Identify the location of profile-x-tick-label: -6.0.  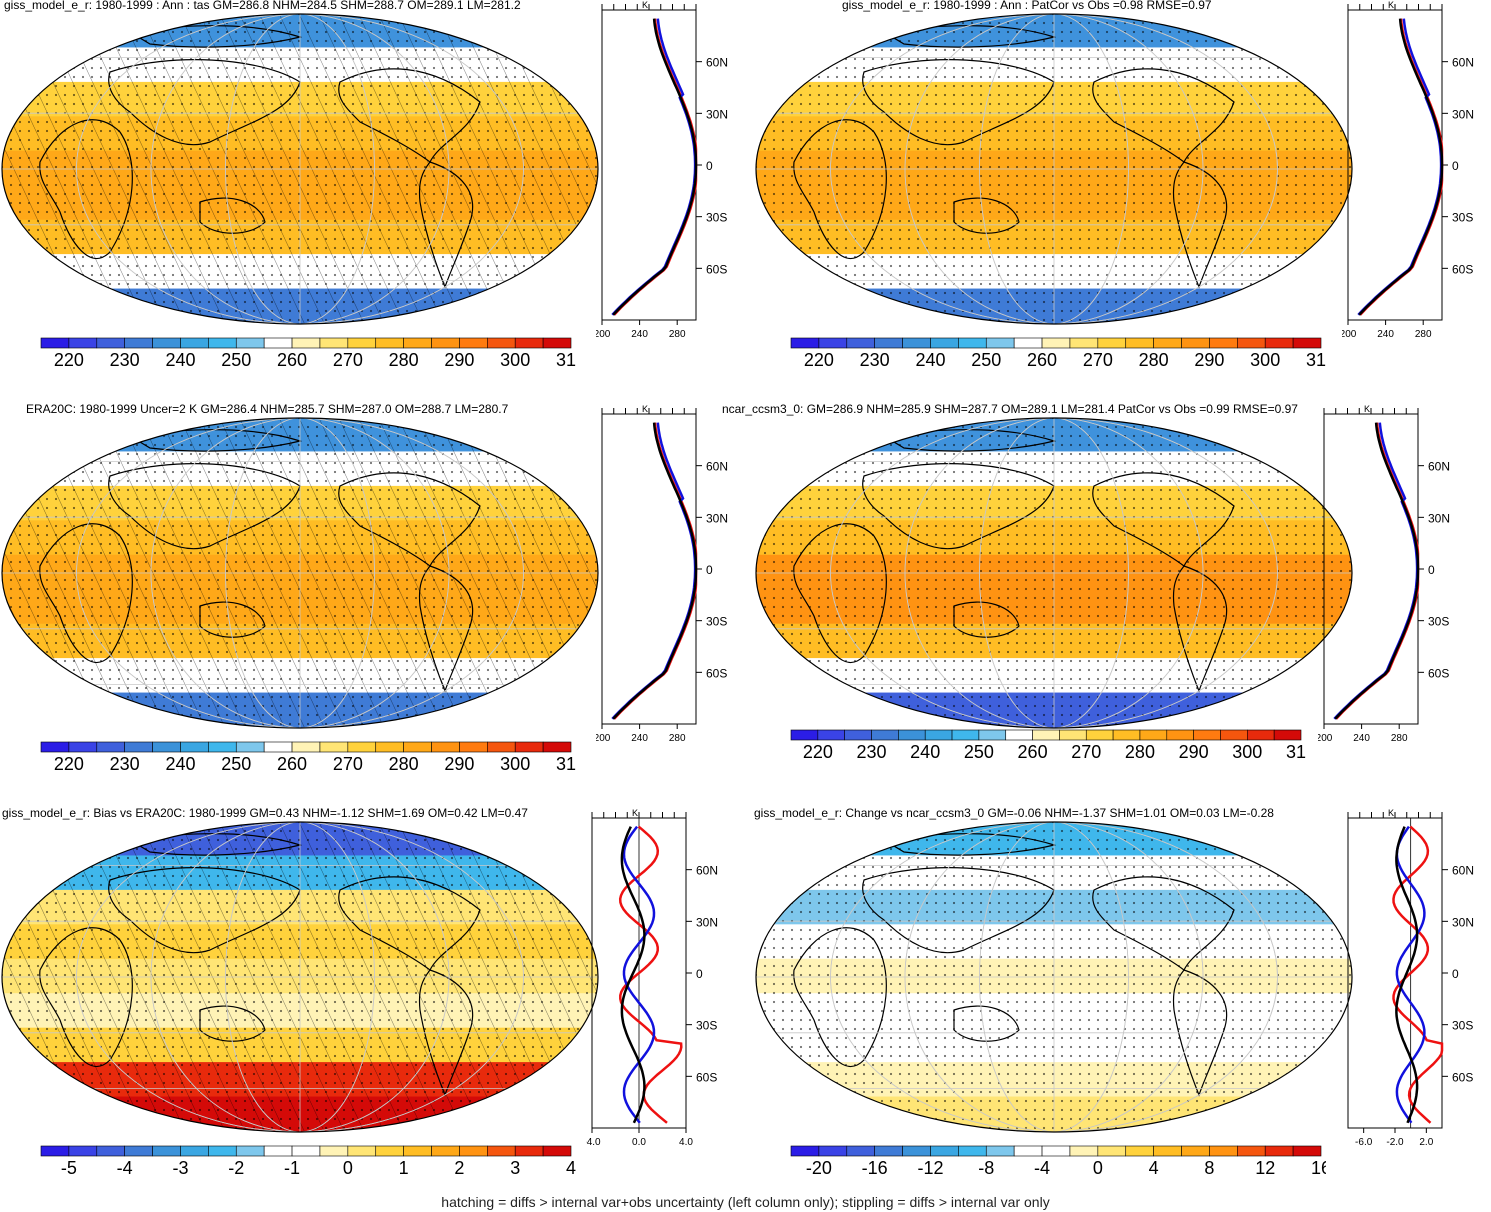
(1364, 1142).